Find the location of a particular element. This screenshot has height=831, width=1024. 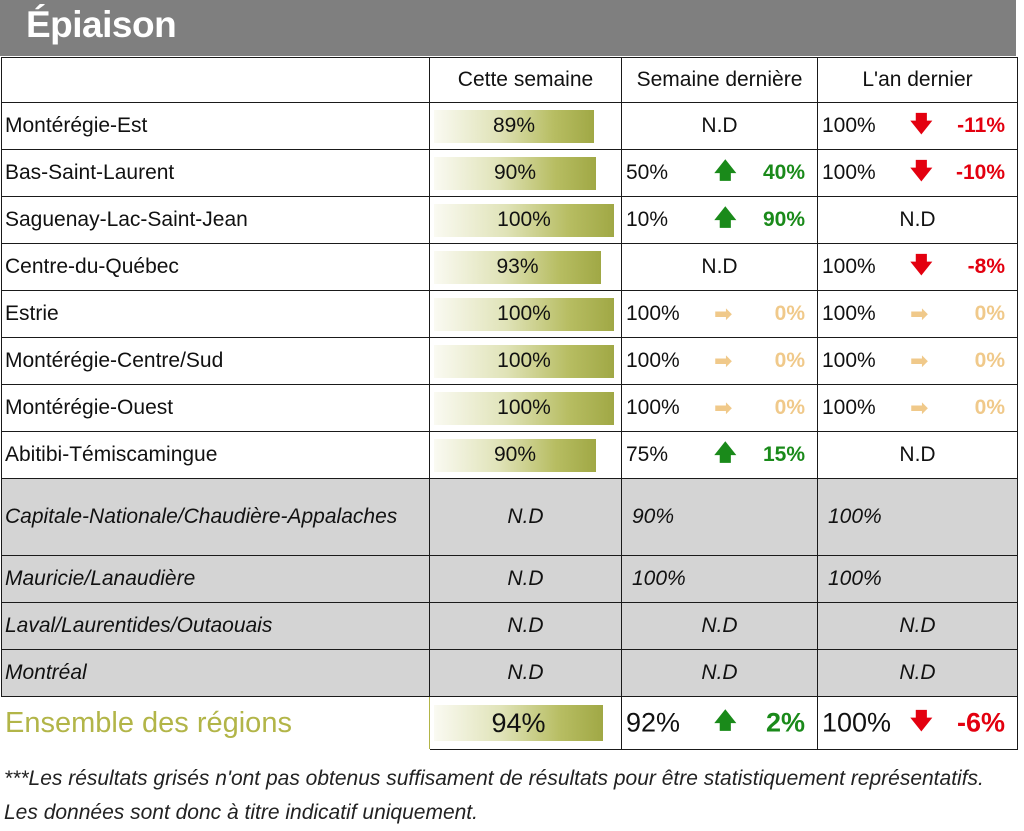

header-region is located at coordinates (215, 80).